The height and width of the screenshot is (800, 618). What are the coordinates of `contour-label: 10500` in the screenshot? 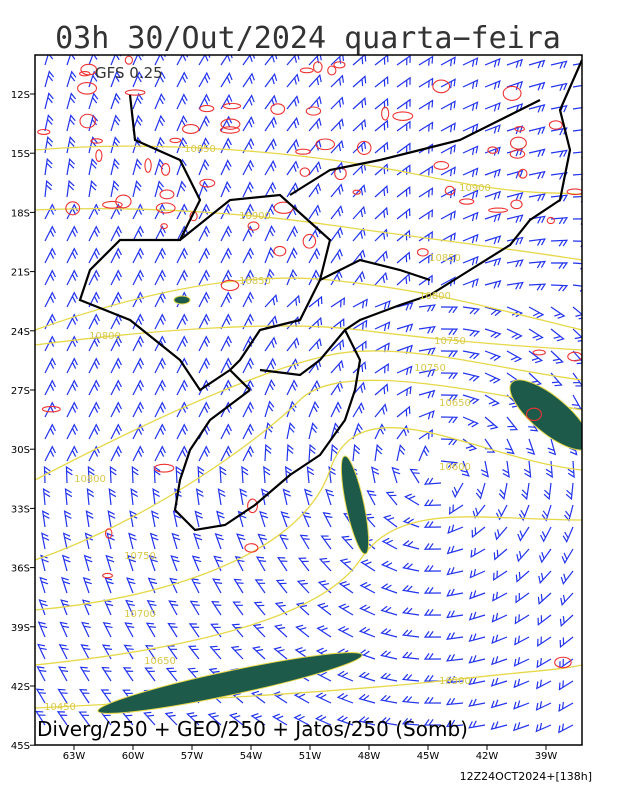 It's located at (455, 681).